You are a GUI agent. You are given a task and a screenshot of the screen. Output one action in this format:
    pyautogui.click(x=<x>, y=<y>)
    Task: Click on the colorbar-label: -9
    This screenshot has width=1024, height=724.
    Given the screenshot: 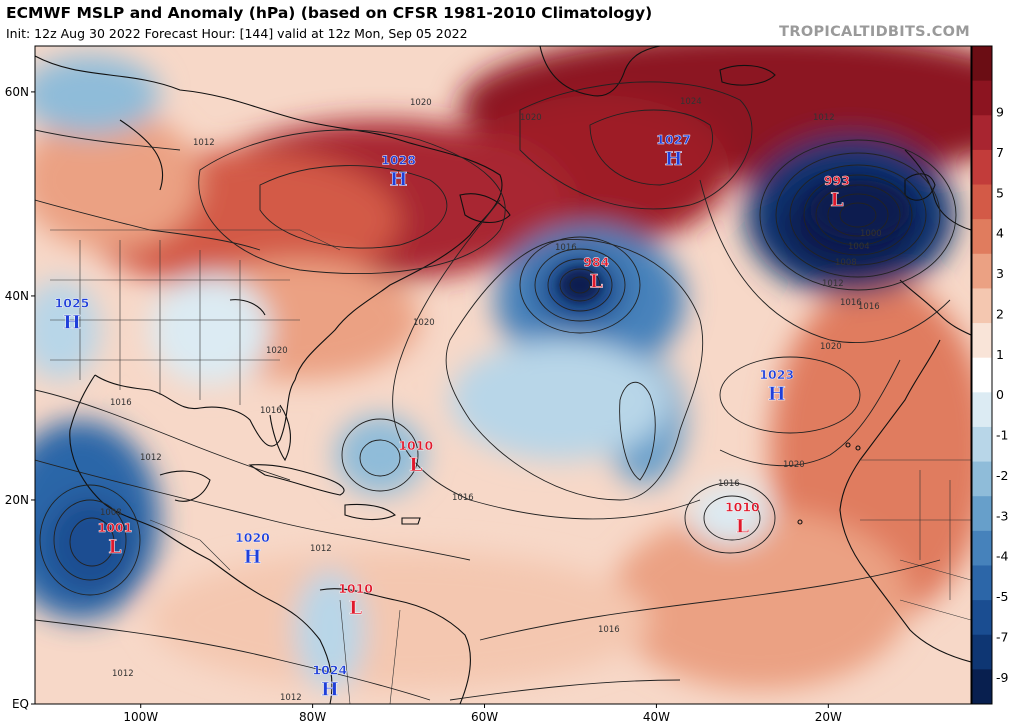 What is the action you would take?
    pyautogui.click(x=1002, y=677)
    